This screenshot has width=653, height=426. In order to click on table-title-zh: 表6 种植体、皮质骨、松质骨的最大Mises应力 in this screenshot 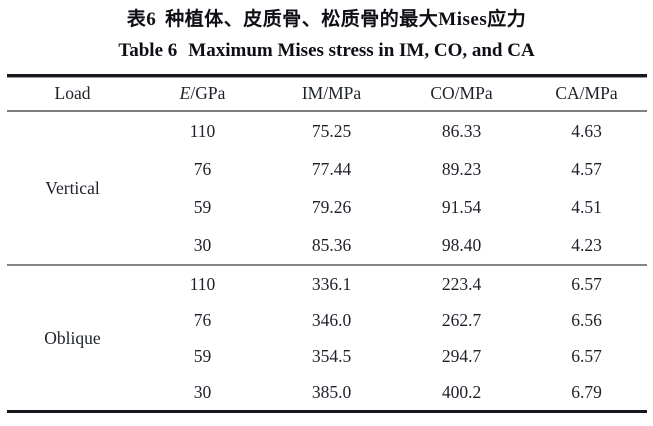, I will do `click(326, 16)`.